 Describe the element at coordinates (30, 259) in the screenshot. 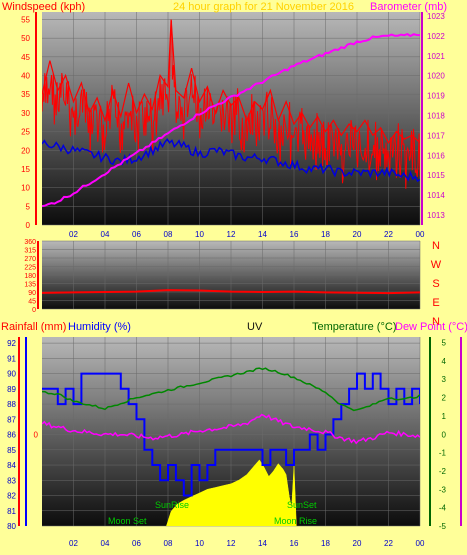

I see `direction-tick-label: 270` at that location.